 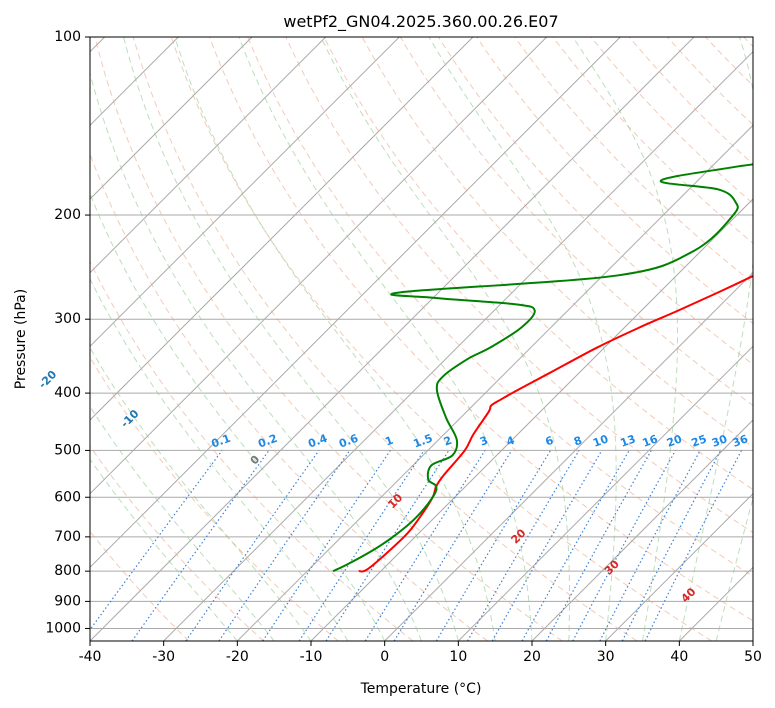 I want to click on dry-adiabat-label: -10, so click(x=129, y=418).